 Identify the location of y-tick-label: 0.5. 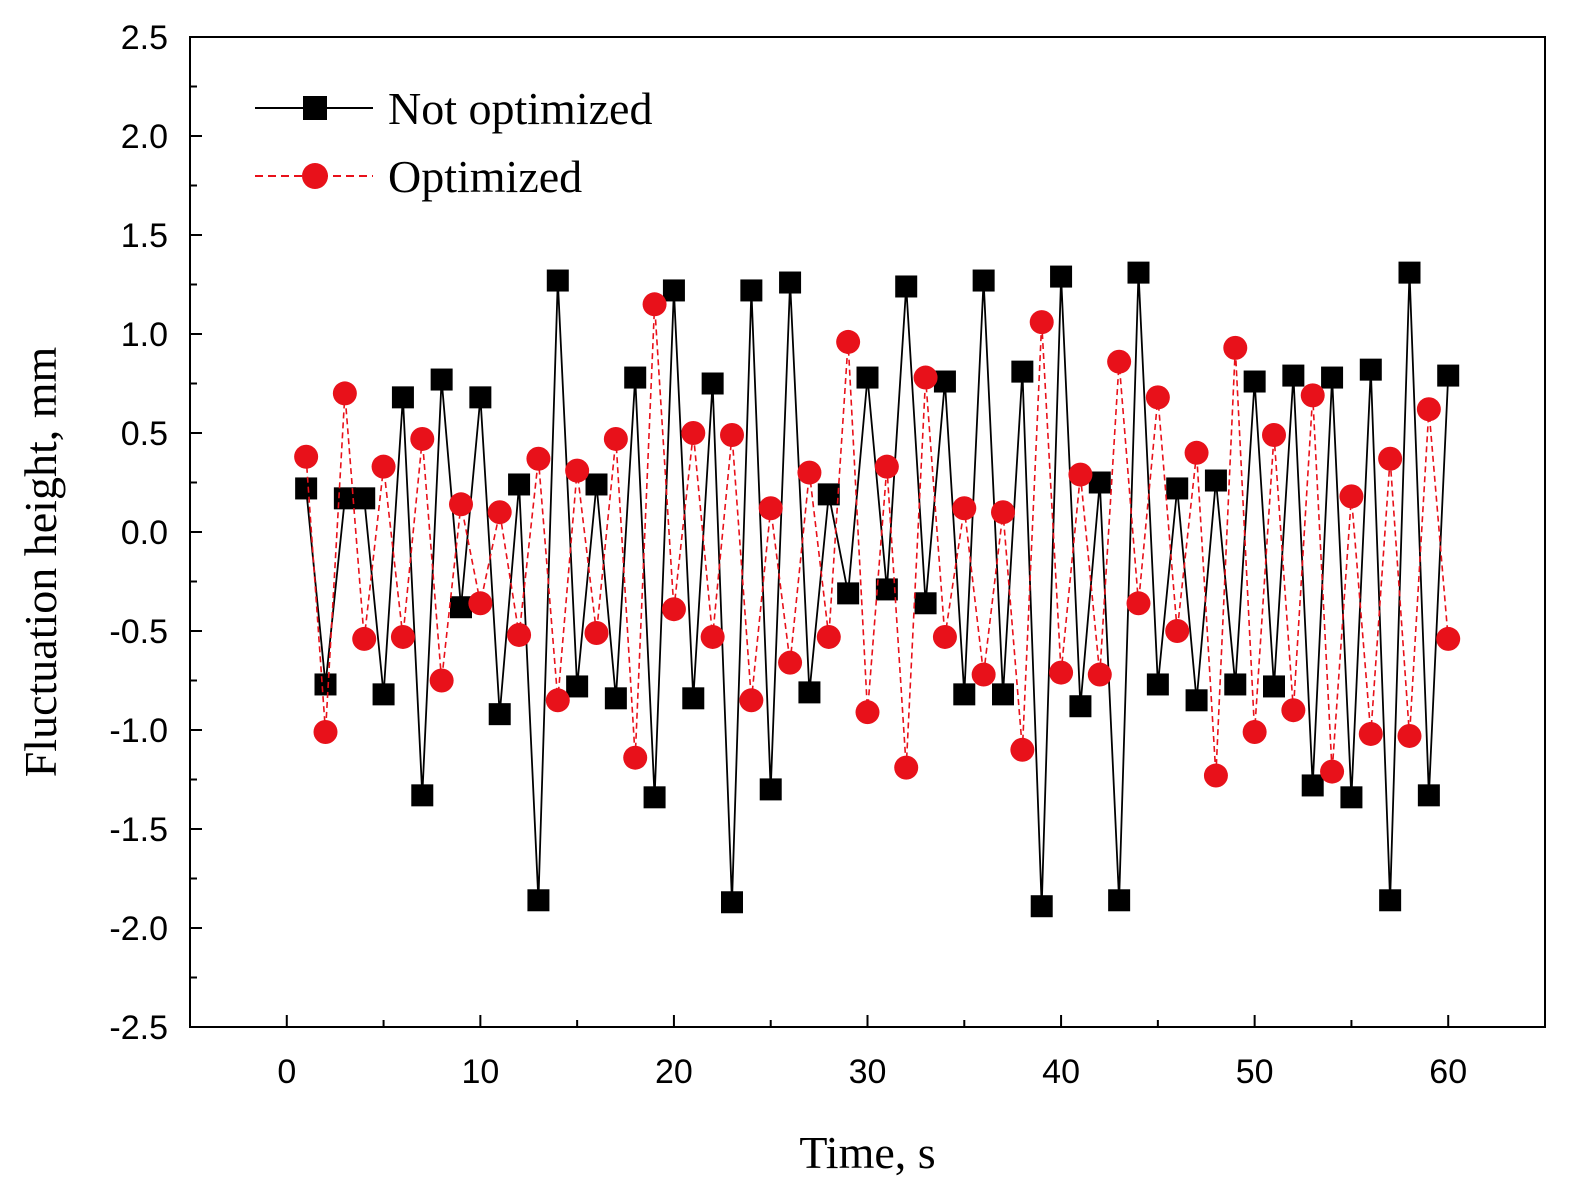
(144, 434).